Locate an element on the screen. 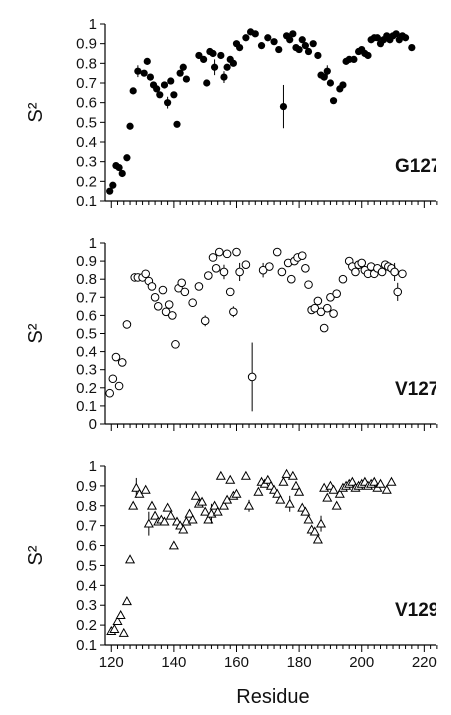 The image size is (451, 715). data-points is located at coordinates (251, 553).